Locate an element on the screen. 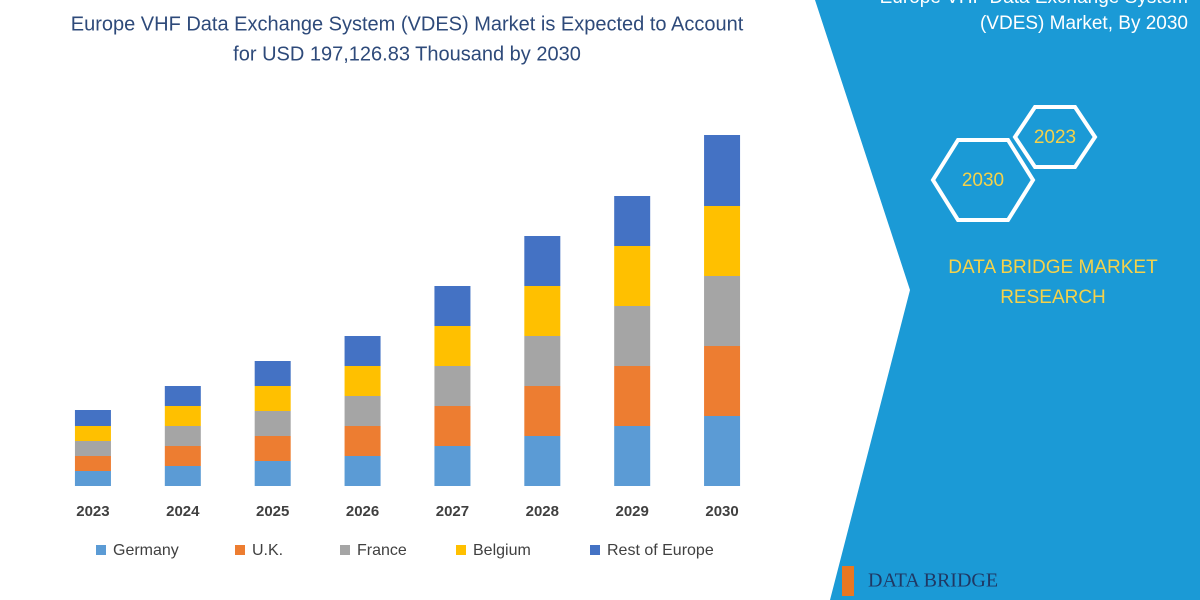 The width and height of the screenshot is (1200, 600). hex-label: 2030 is located at coordinates (983, 180).